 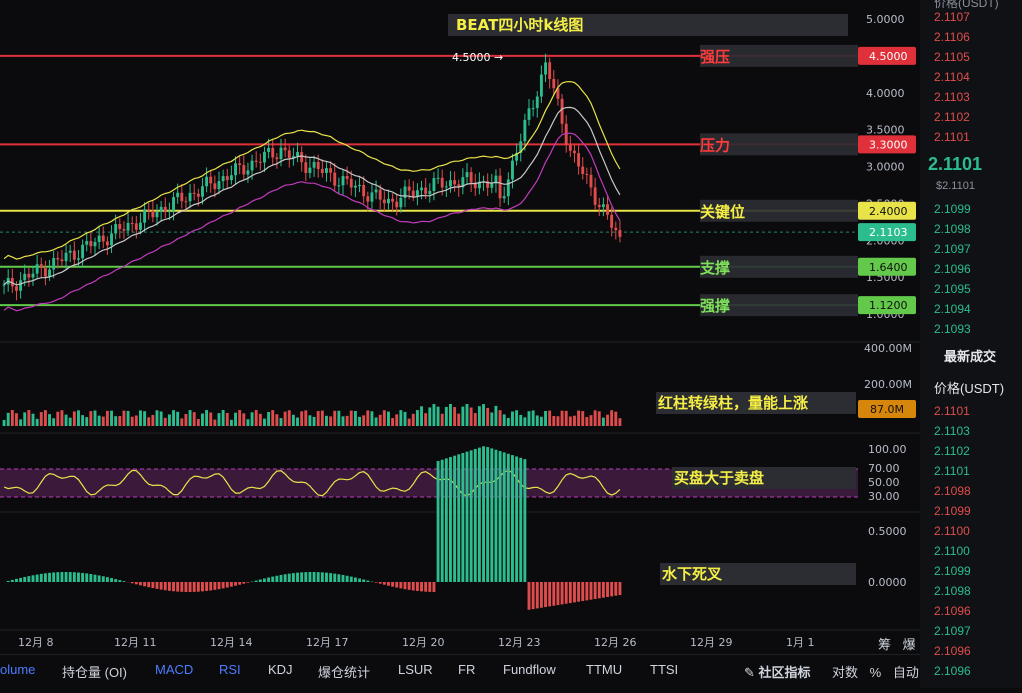 What do you see at coordinates (952, 591) in the screenshot?
I see `trade-price: 2.1098` at bounding box center [952, 591].